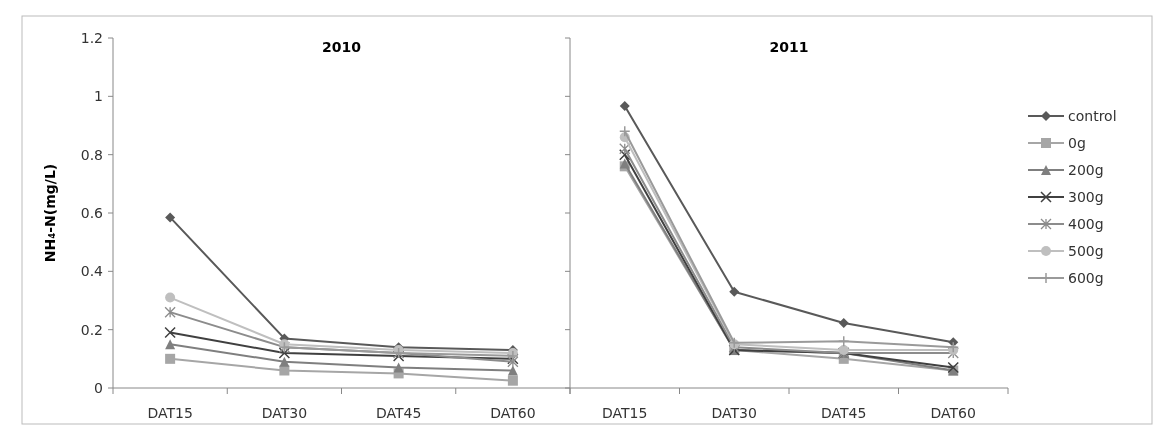 The width and height of the screenshot is (1165, 431). What do you see at coordinates (1086, 277) in the screenshot?
I see `legend-label: 600g` at bounding box center [1086, 277].